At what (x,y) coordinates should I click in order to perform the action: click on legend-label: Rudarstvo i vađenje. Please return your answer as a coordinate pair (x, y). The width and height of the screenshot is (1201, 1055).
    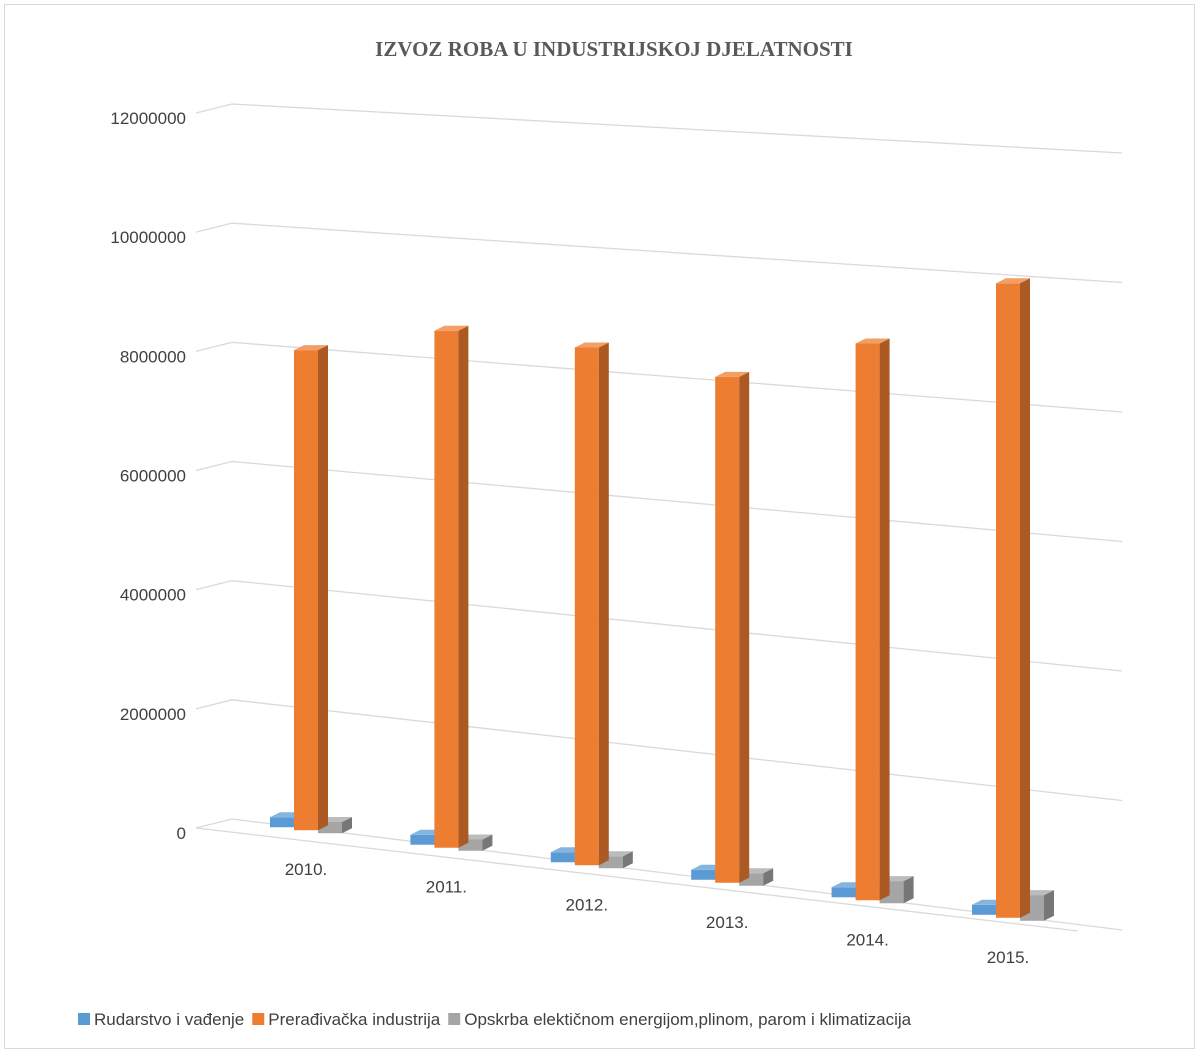
    Looking at the image, I should click on (169, 1019).